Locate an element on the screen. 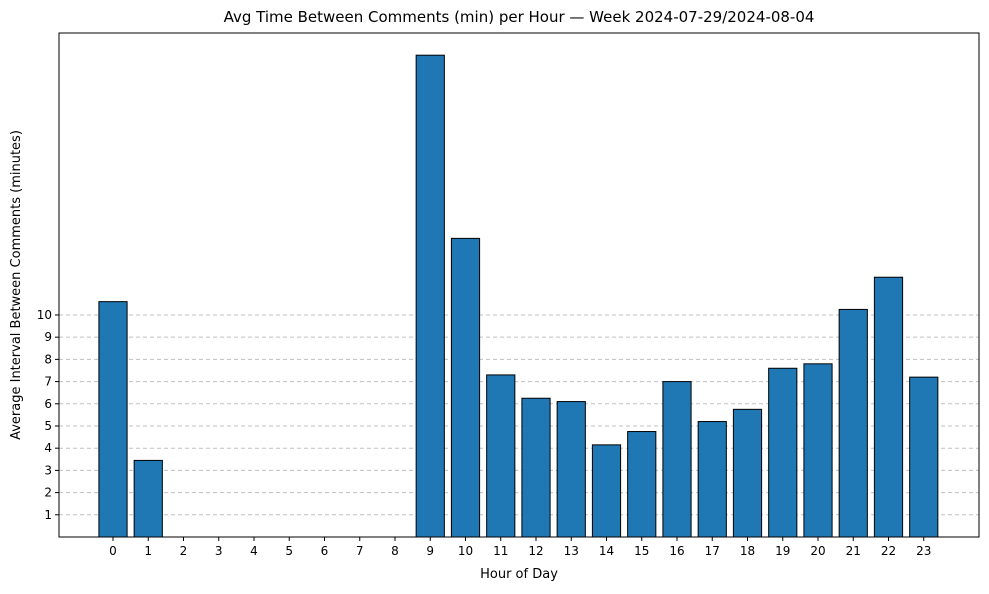 The image size is (989, 594). y-tick-label: 3 is located at coordinates (48, 470).